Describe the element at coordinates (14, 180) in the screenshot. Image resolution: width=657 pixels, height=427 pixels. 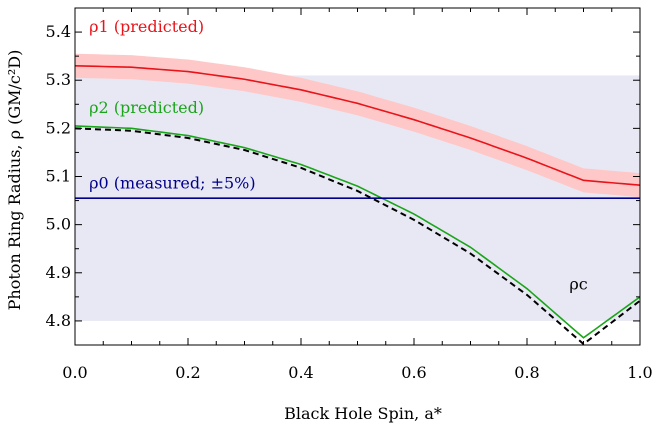
I see `y-axis-title: Photon Ring Radius, ρ (GM/c²D)` at that location.